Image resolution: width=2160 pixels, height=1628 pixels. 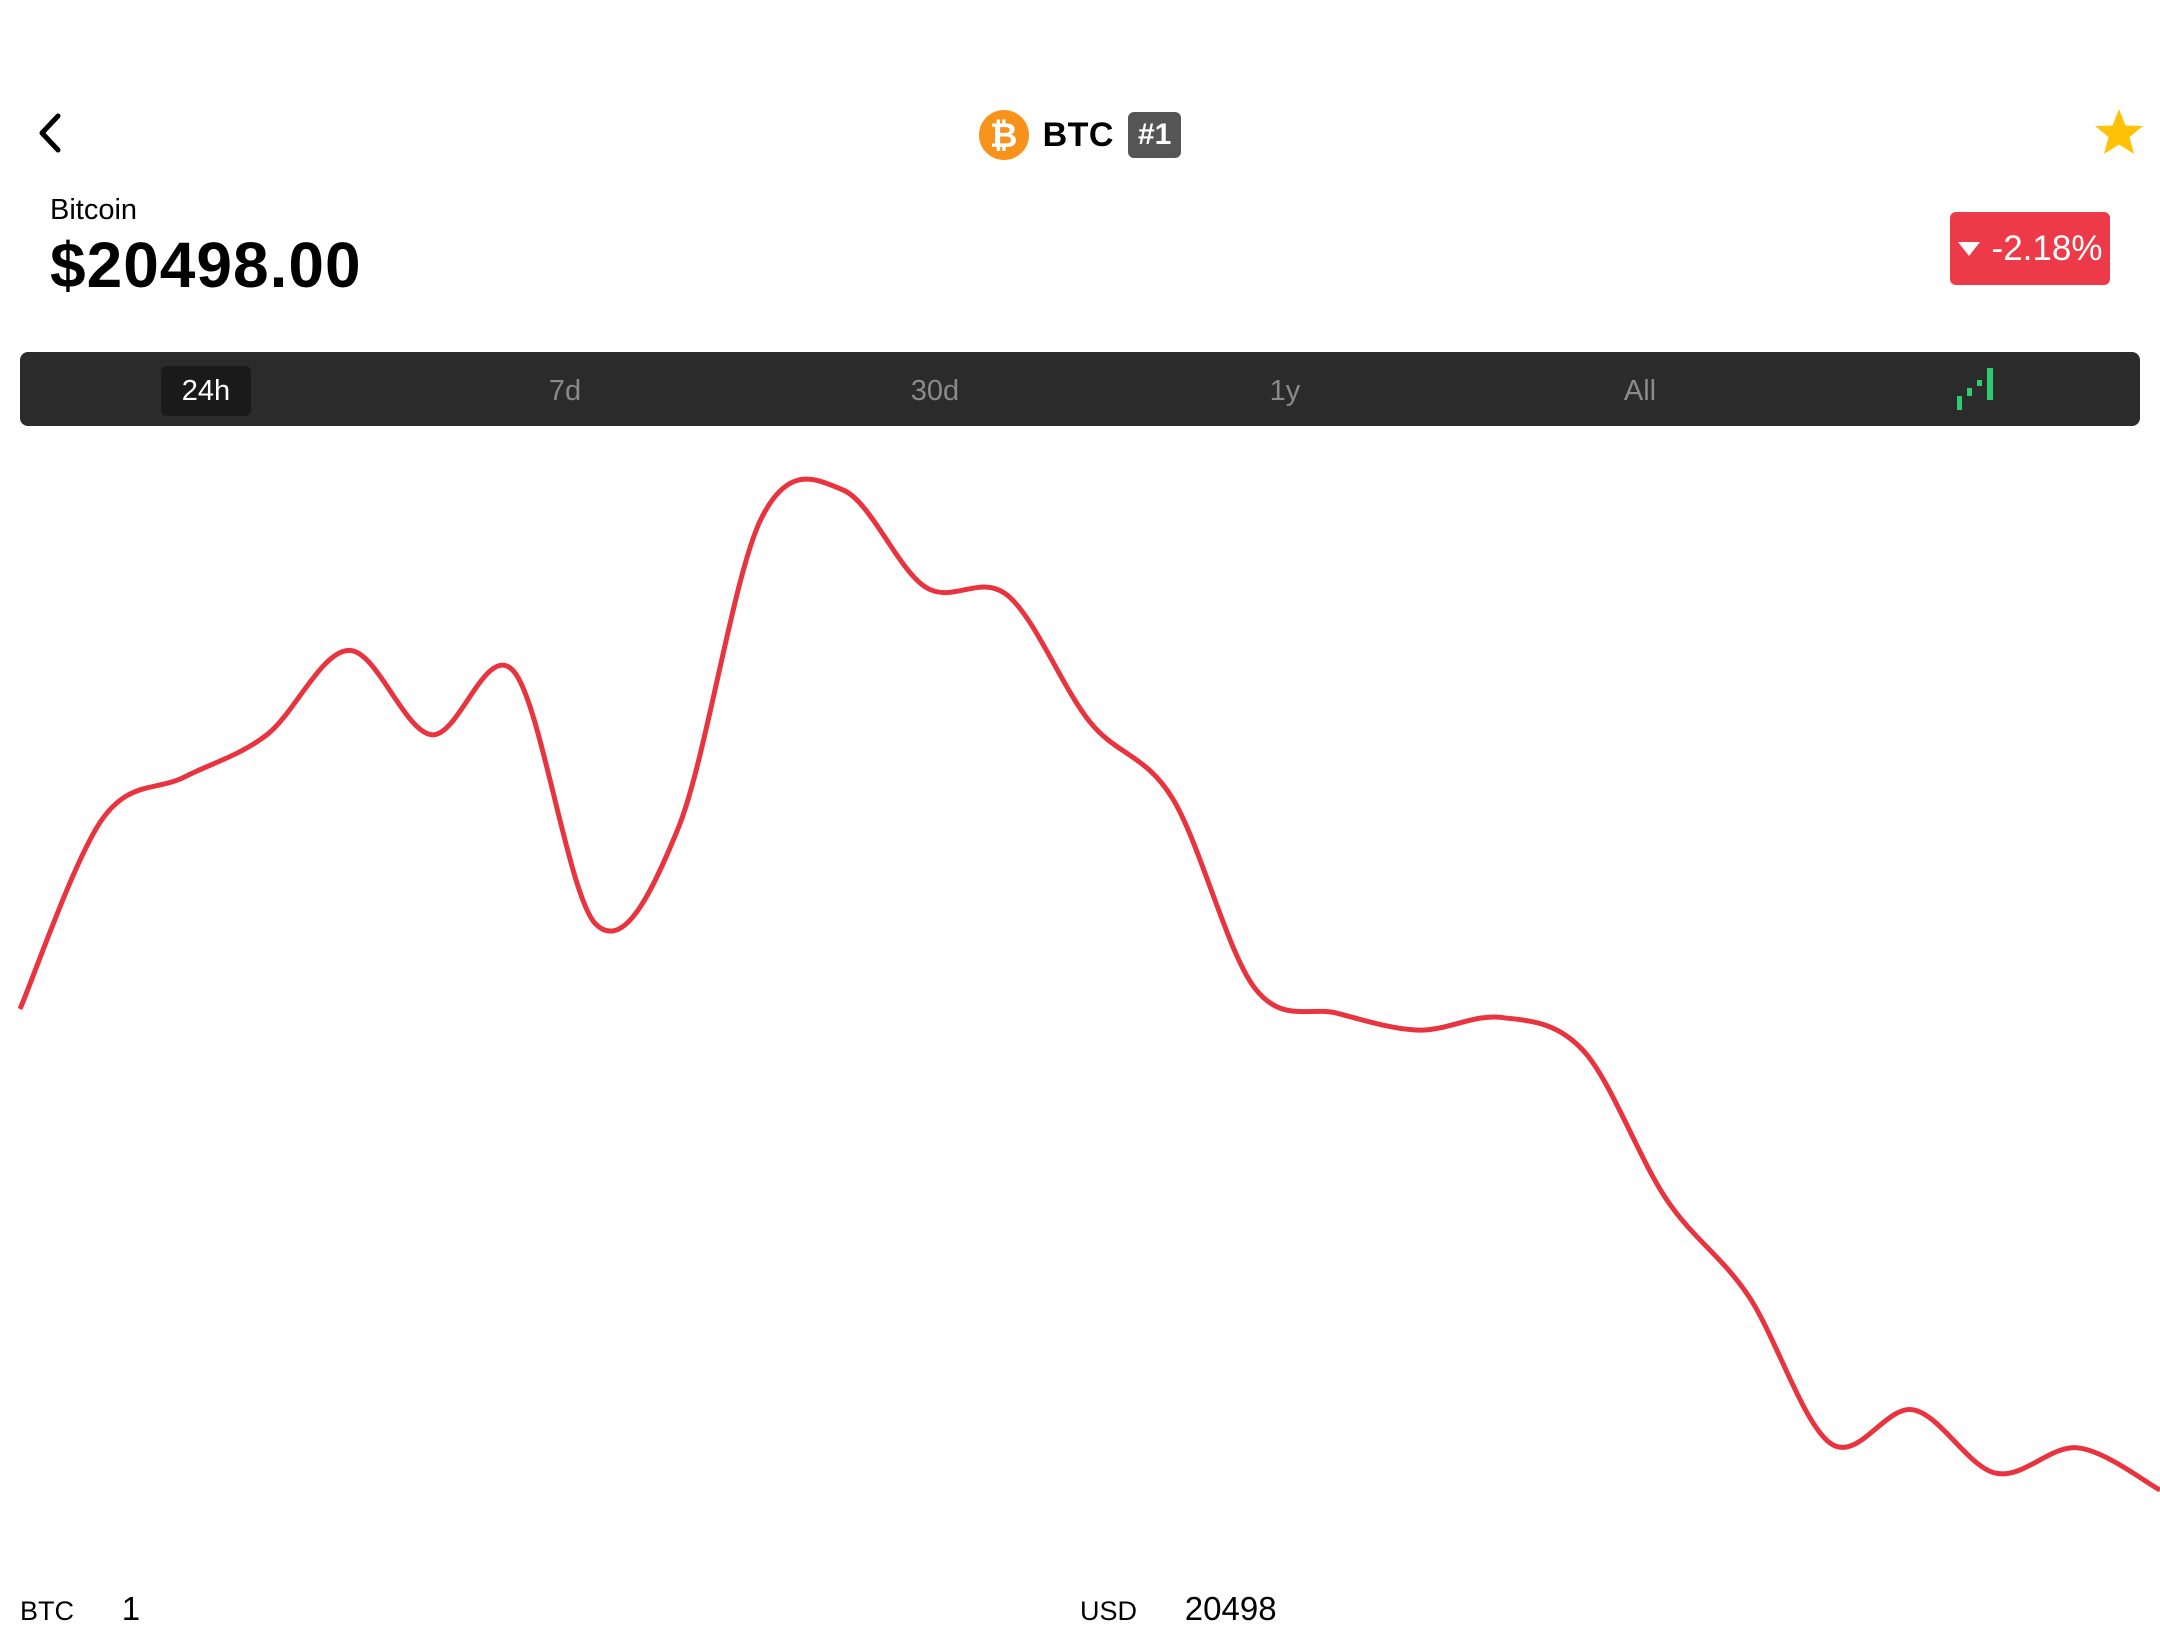 I want to click on converter-to-label: USD, so click(x=1109, y=1611).